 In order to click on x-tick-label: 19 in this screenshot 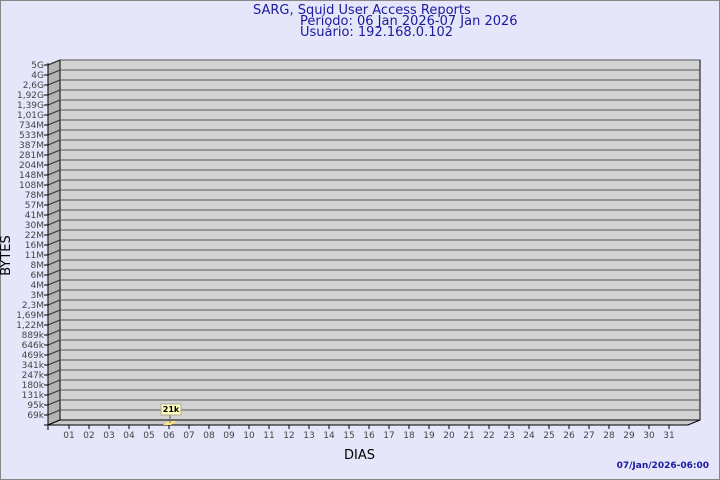, I will do `click(429, 436)`.